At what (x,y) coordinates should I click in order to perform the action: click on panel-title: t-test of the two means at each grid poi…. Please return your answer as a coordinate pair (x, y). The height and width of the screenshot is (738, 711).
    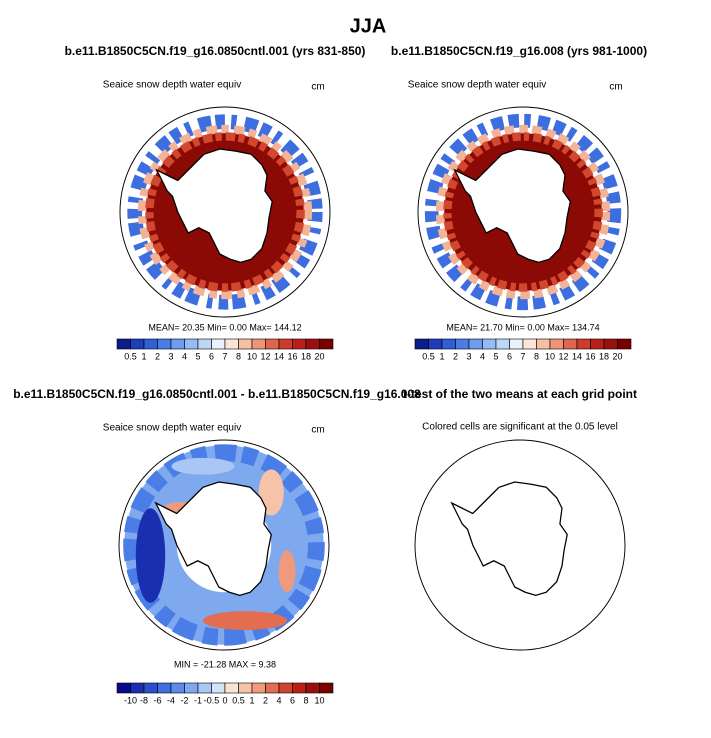
    Looking at the image, I should click on (520, 394).